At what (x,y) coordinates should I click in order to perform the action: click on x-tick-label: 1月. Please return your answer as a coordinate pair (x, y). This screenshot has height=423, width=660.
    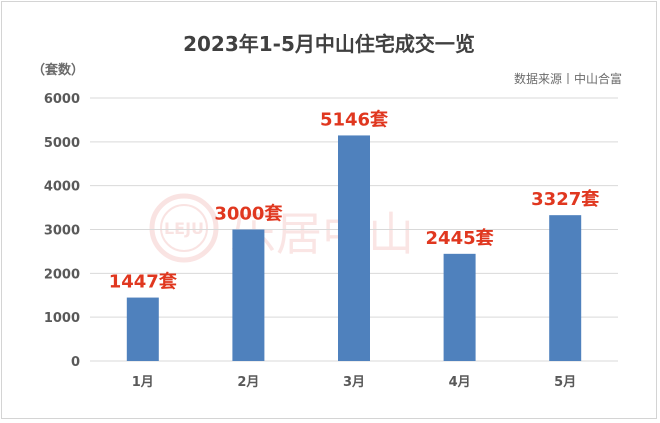
    Looking at the image, I should click on (143, 382).